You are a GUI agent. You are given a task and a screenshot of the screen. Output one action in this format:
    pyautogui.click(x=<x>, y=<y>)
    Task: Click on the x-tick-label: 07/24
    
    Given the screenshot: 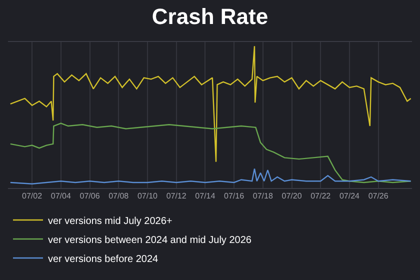 What is the action you would take?
    pyautogui.click(x=349, y=196)
    